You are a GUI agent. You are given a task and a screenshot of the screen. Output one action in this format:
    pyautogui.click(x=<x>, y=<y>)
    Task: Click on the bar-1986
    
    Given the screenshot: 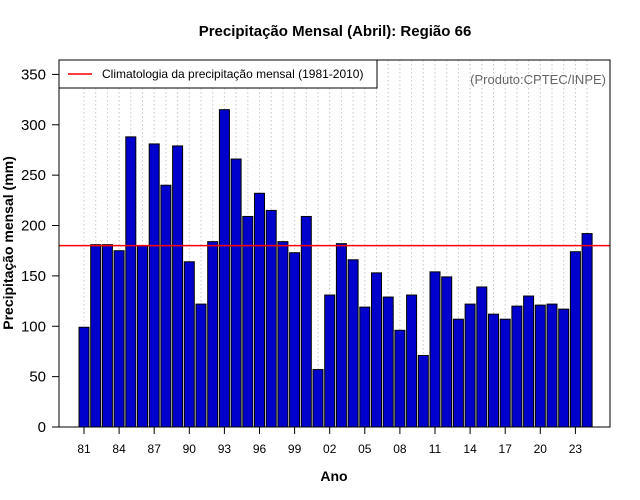 What is the action you would take?
    pyautogui.click(x=142, y=336)
    